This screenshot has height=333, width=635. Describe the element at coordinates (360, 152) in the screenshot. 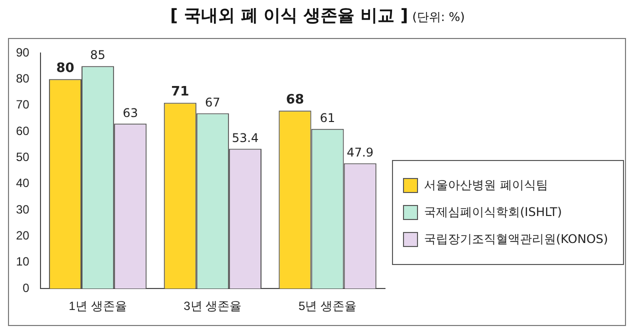

I see `data-label: 47.9` at that location.